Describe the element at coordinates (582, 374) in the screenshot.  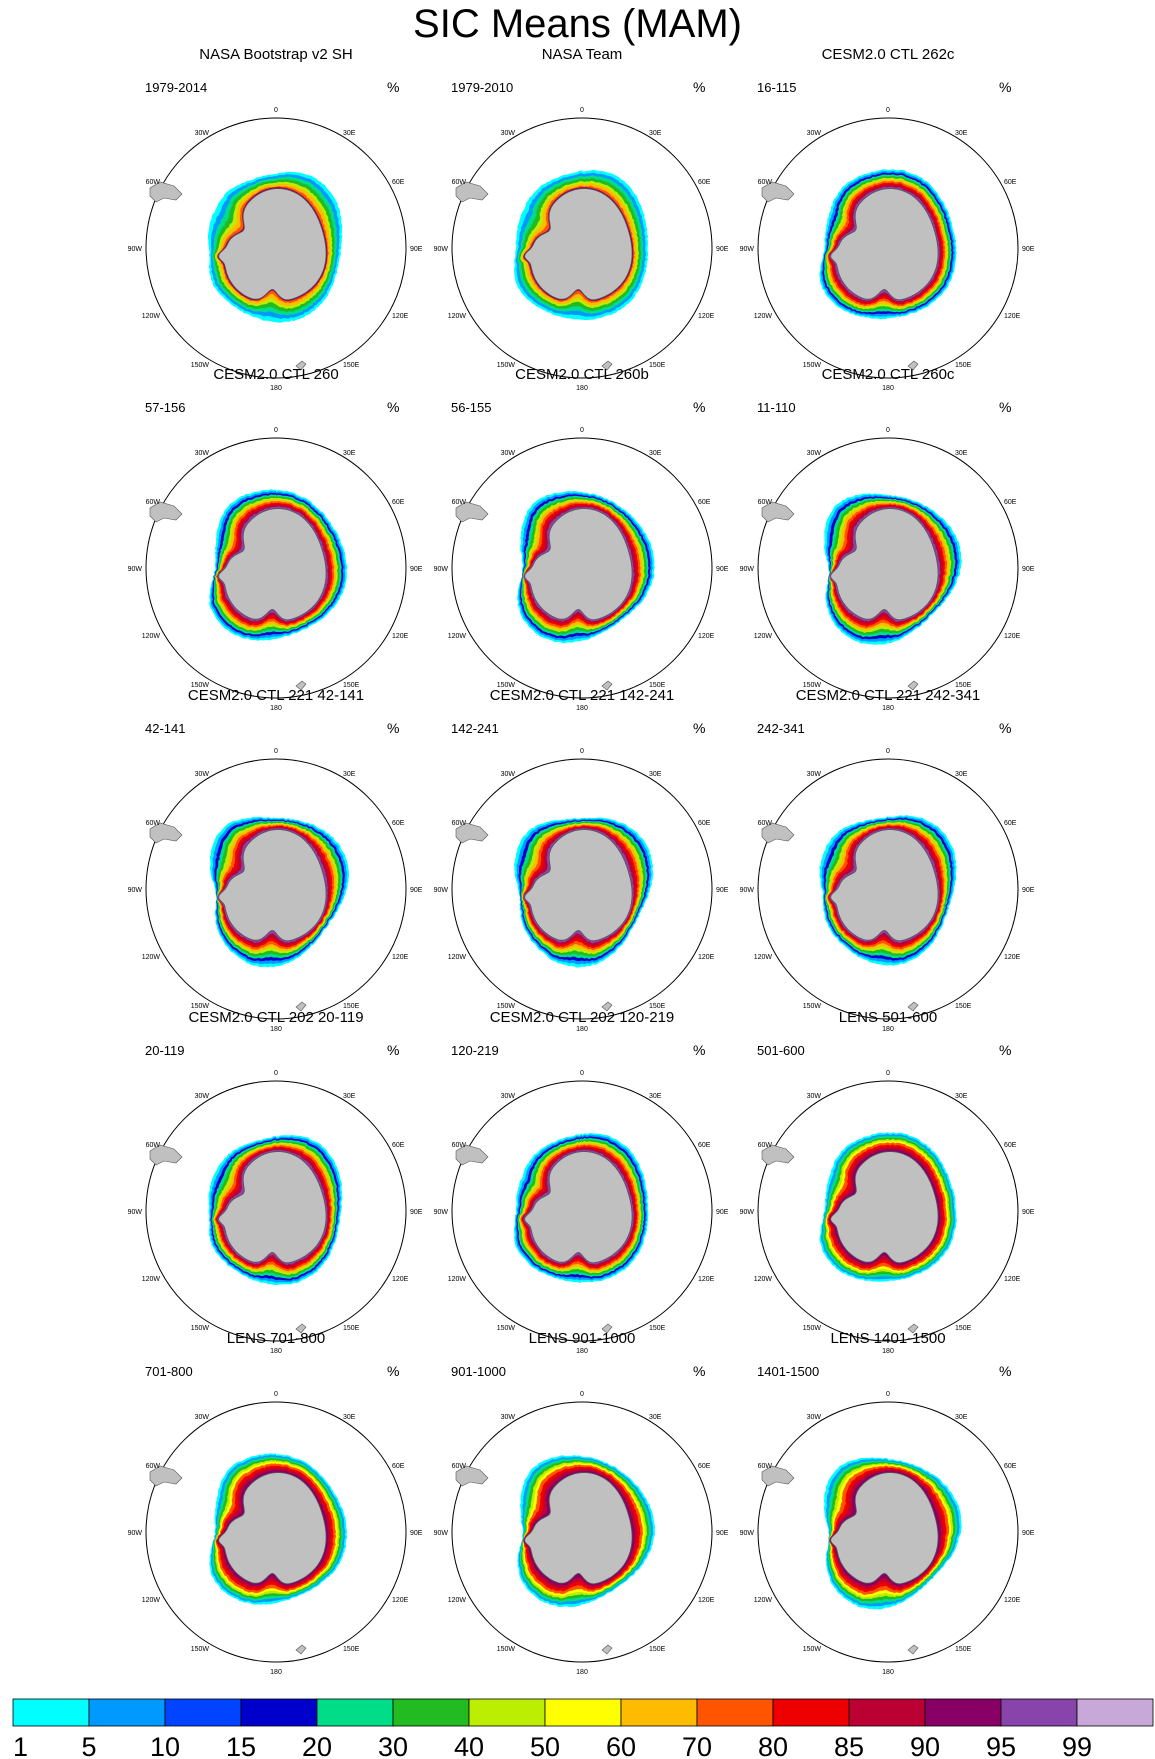
I see `panel-title: CESM2.0 CTL 260b` at that location.